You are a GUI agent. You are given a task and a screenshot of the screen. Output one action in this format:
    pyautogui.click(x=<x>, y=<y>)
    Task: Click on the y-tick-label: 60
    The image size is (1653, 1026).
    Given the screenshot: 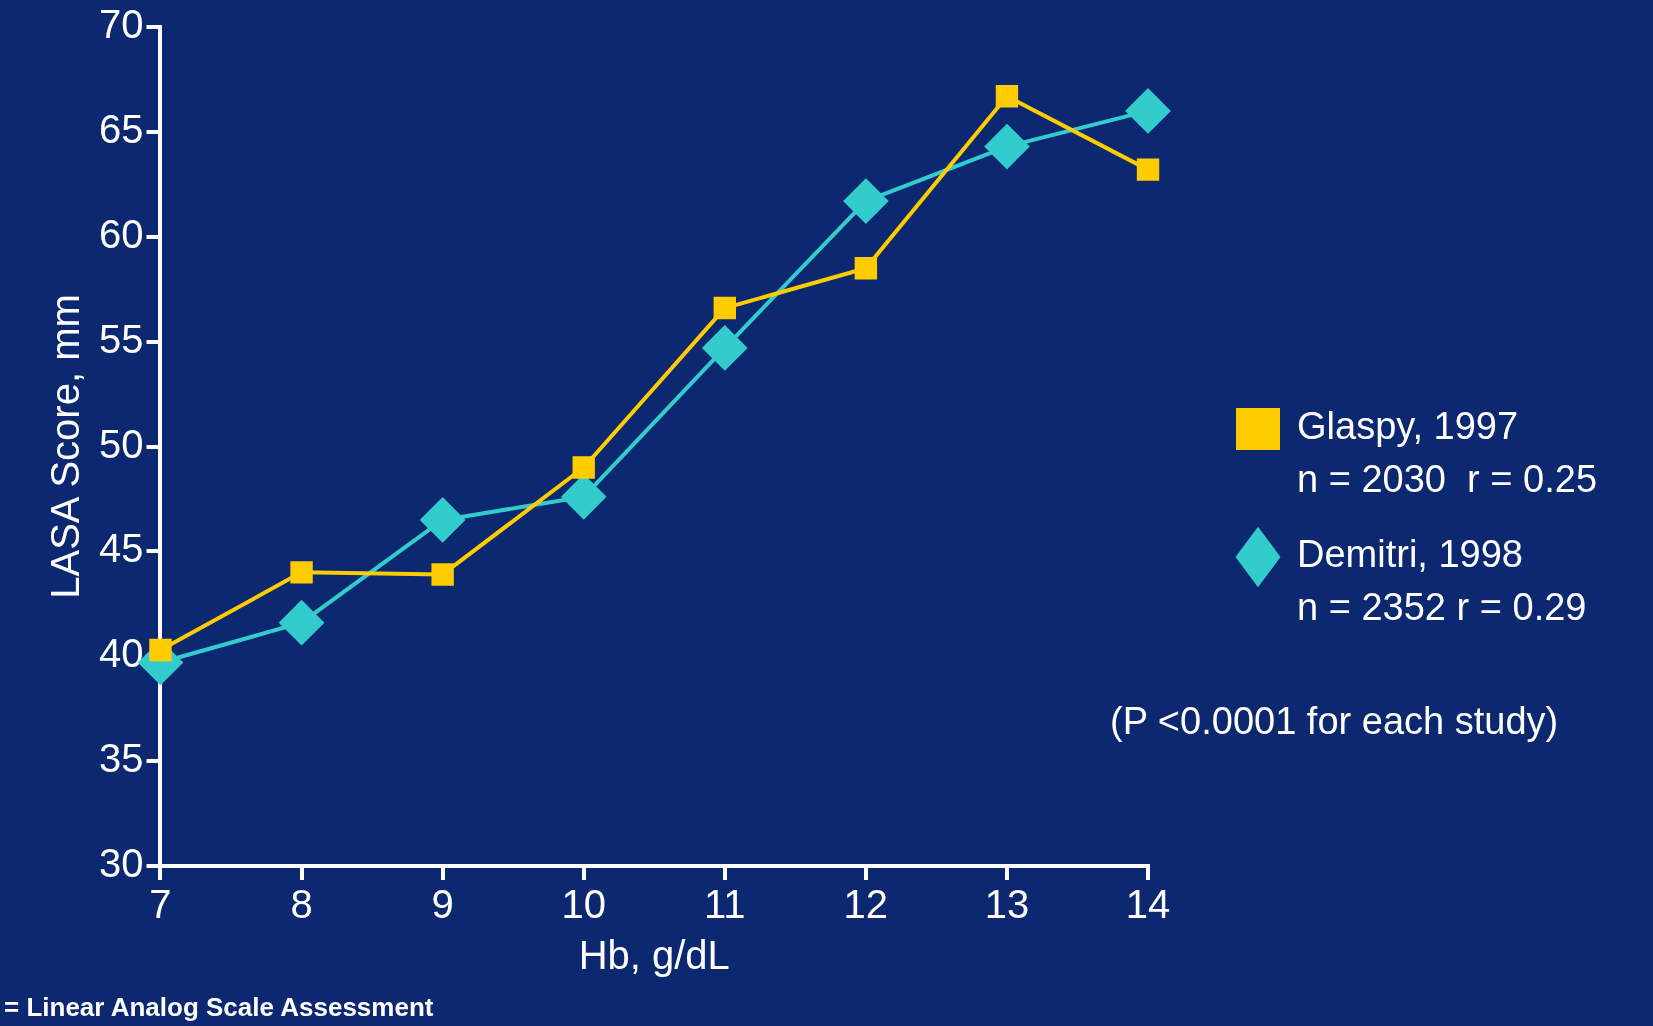 What is the action you would take?
    pyautogui.click(x=121, y=233)
    